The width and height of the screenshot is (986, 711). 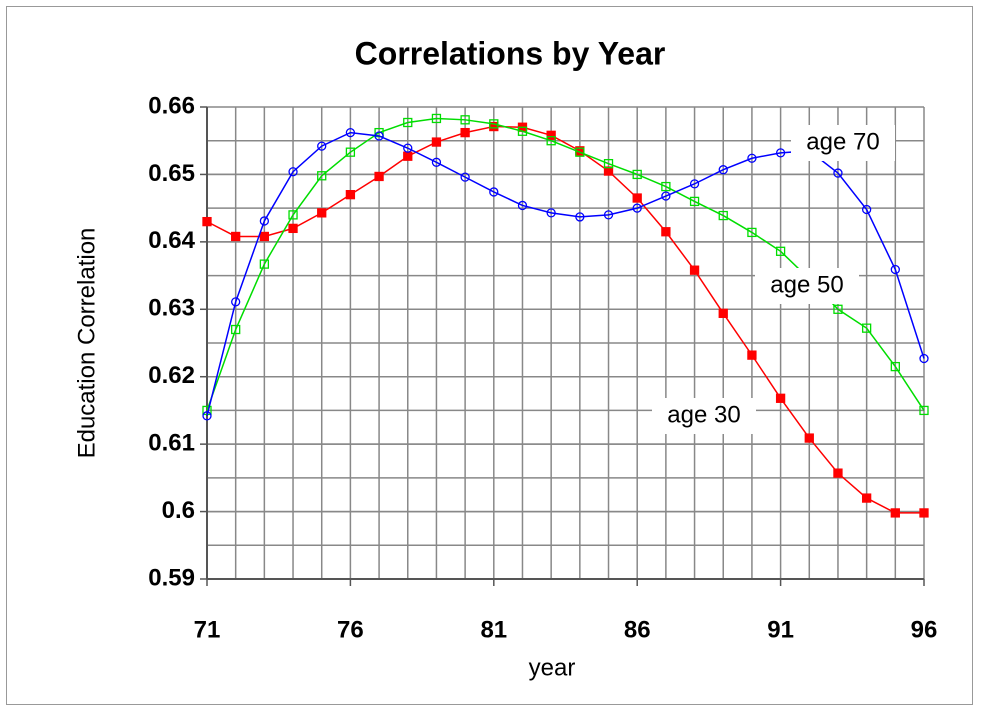 What do you see at coordinates (86, 343) in the screenshot?
I see `y-axis-label: Education Correlation` at bounding box center [86, 343].